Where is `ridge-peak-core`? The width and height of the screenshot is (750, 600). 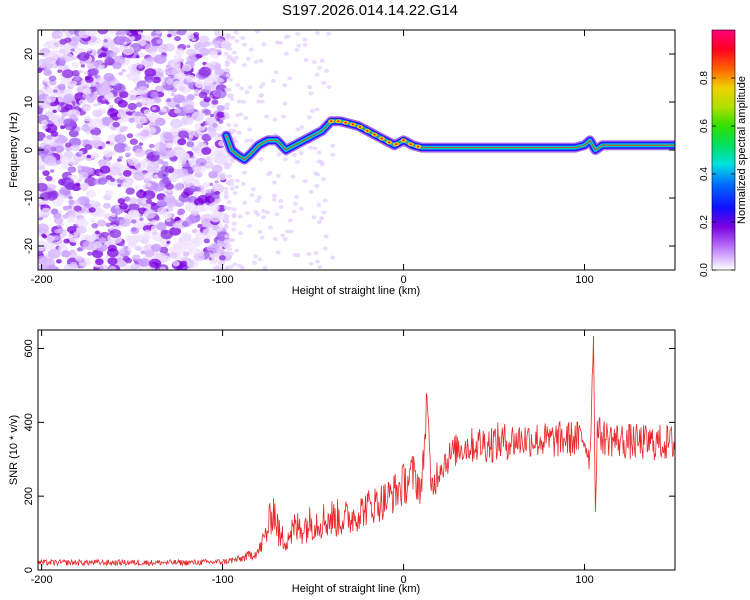 ridge-peak-core is located at coordinates (396, 144).